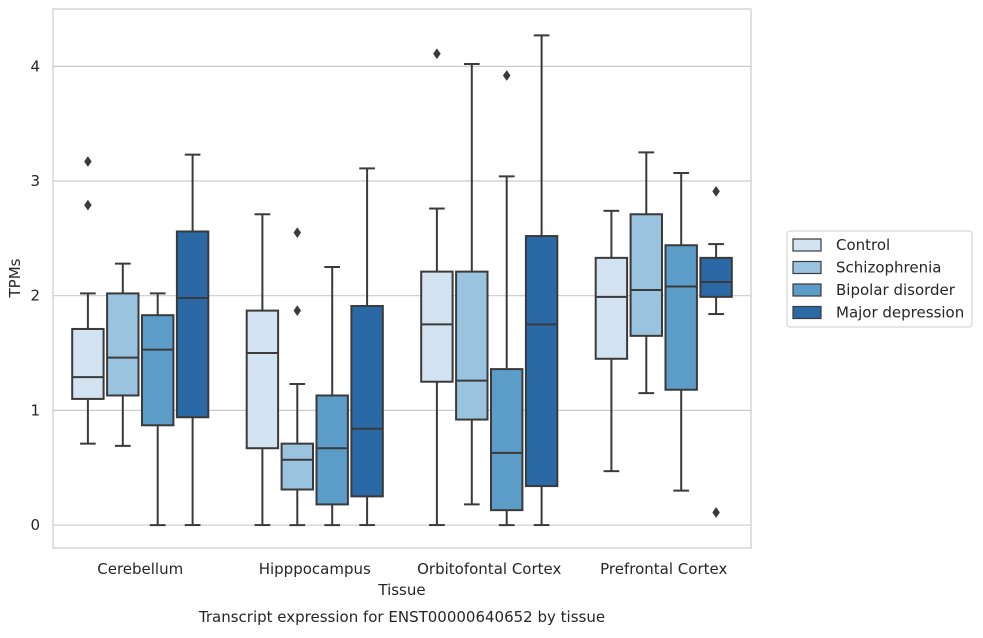 This screenshot has height=638, width=983. I want to click on legend-frame, so click(879, 279).